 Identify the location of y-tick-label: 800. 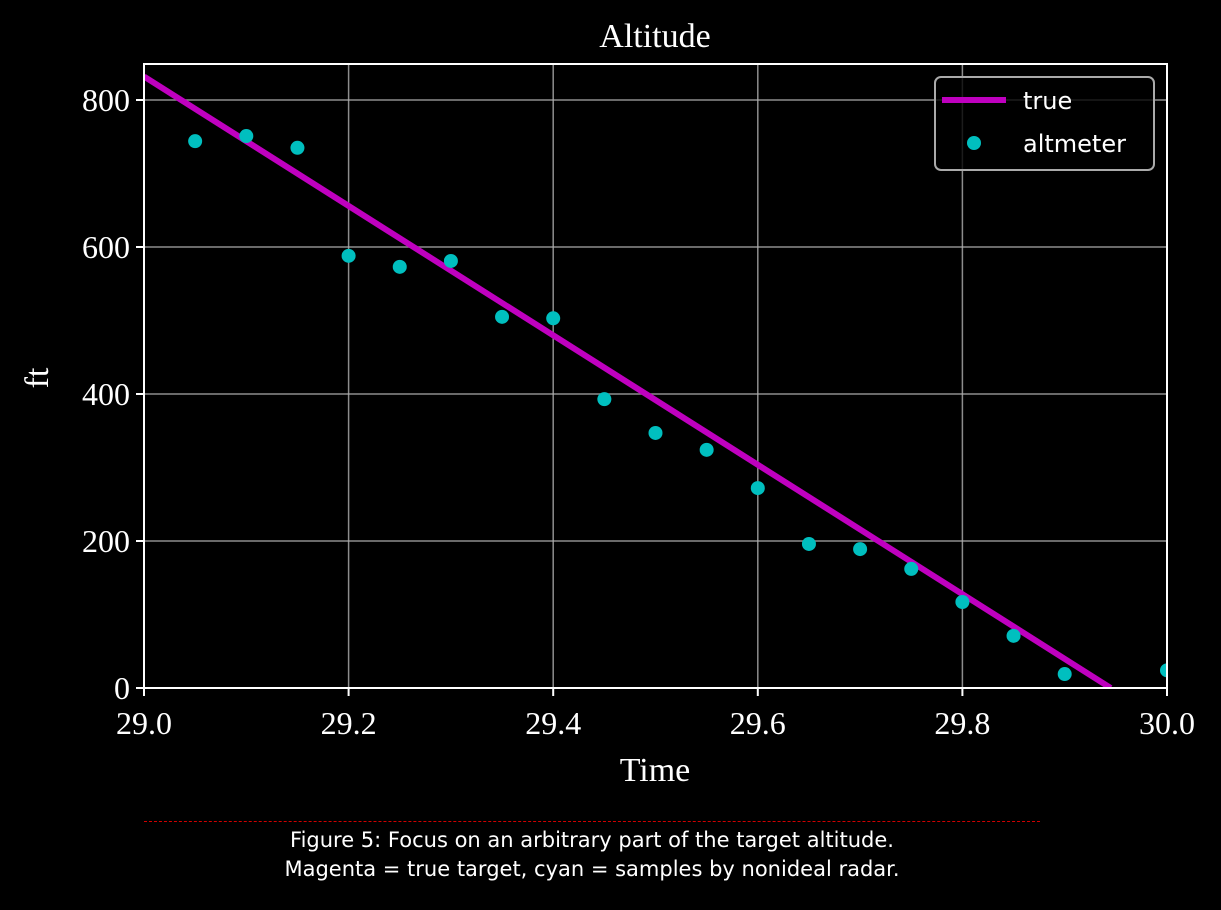
(106, 100).